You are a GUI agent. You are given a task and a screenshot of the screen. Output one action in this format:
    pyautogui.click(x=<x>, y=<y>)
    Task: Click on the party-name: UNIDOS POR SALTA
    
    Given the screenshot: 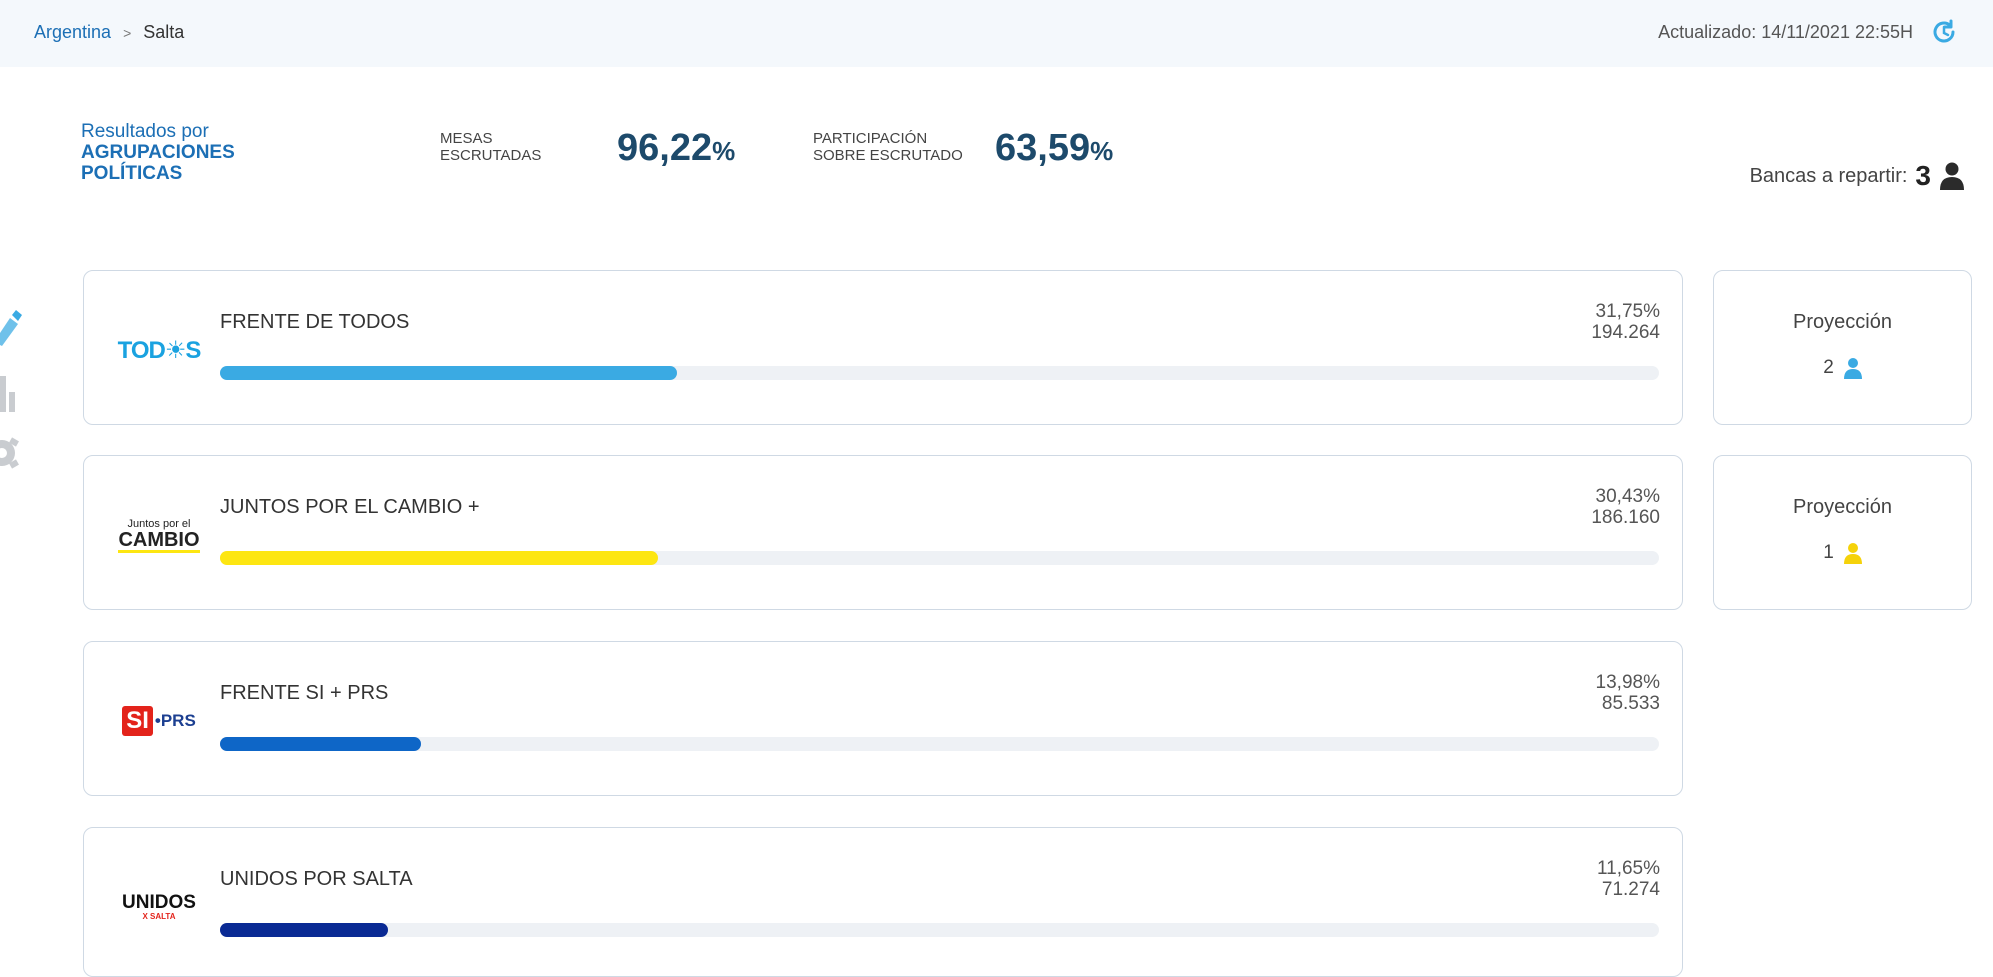 What is the action you would take?
    pyautogui.click(x=316, y=879)
    